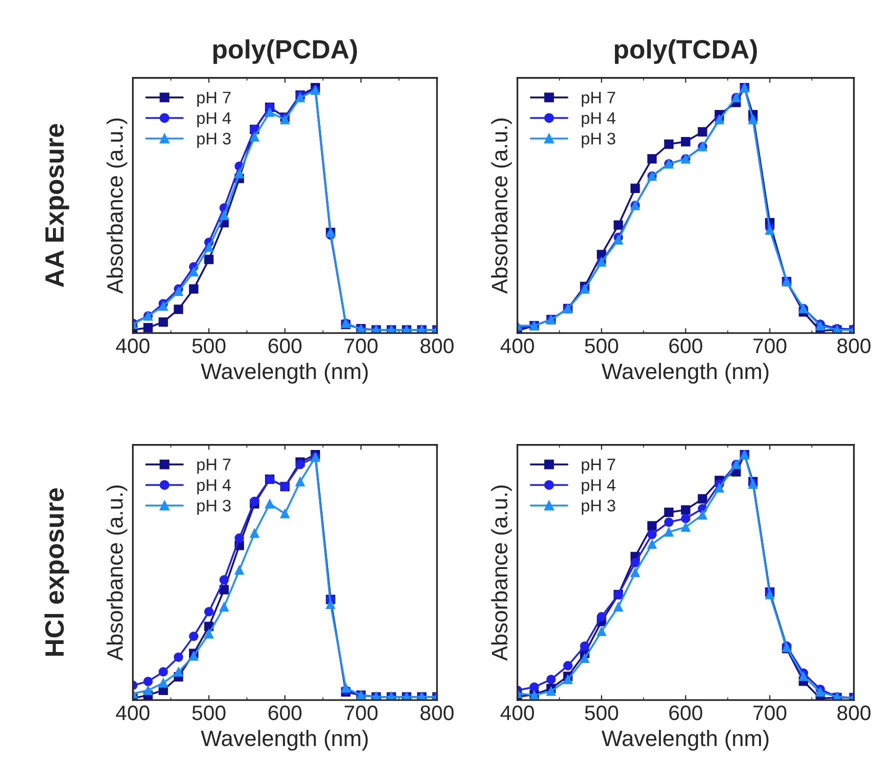  I want to click on text: HCl exposure, so click(57, 572).